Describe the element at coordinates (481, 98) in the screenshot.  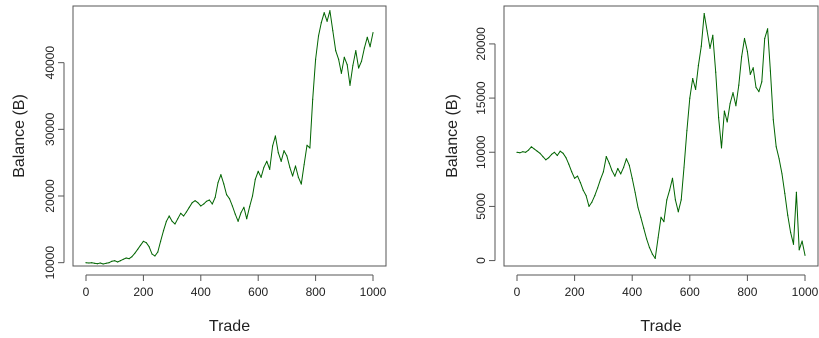
I see `y-tick-label: 15000` at that location.